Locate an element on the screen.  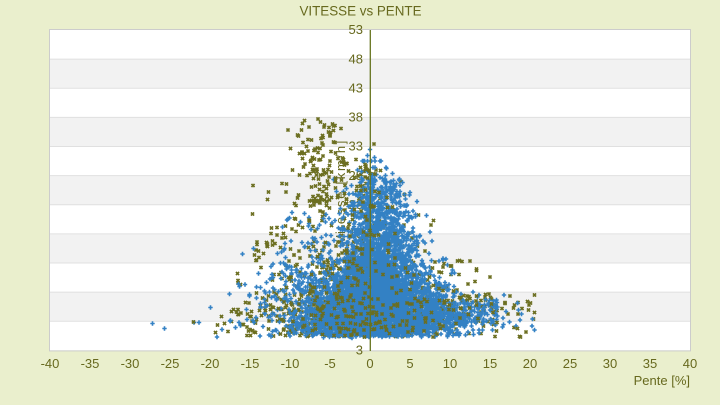
svg-text: 53 is located at coordinates (356, 29).